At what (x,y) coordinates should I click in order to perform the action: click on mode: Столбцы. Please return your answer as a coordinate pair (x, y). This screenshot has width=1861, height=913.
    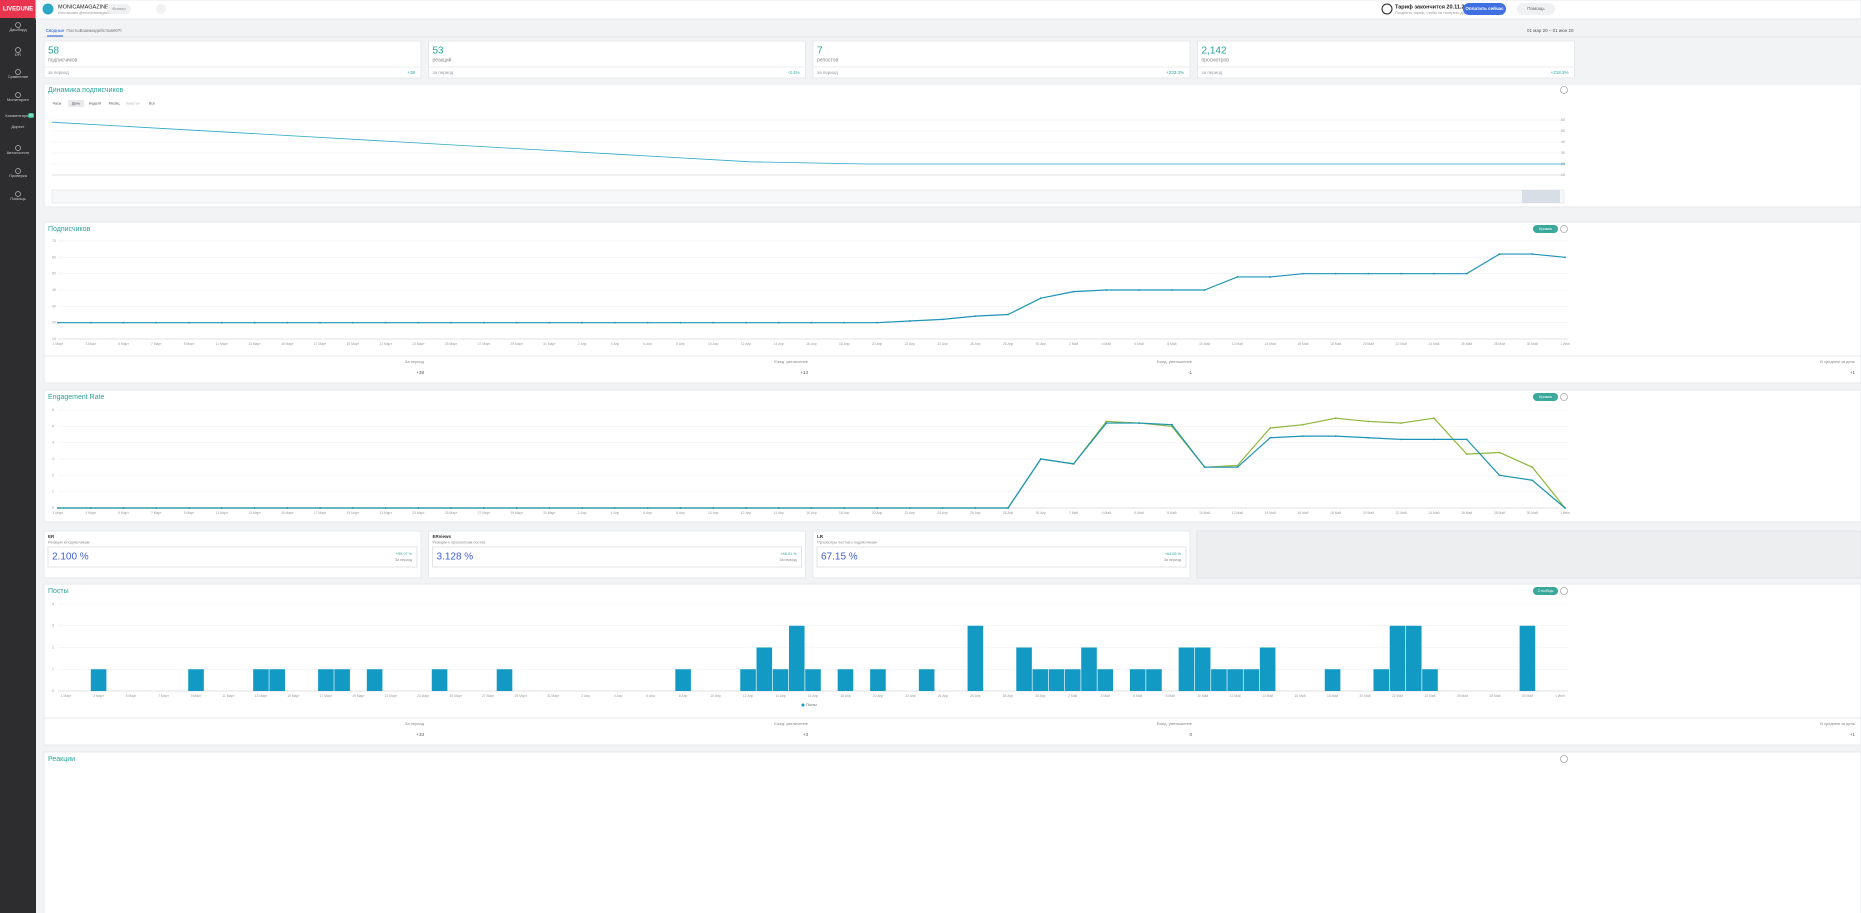
    Looking at the image, I should click on (1546, 591).